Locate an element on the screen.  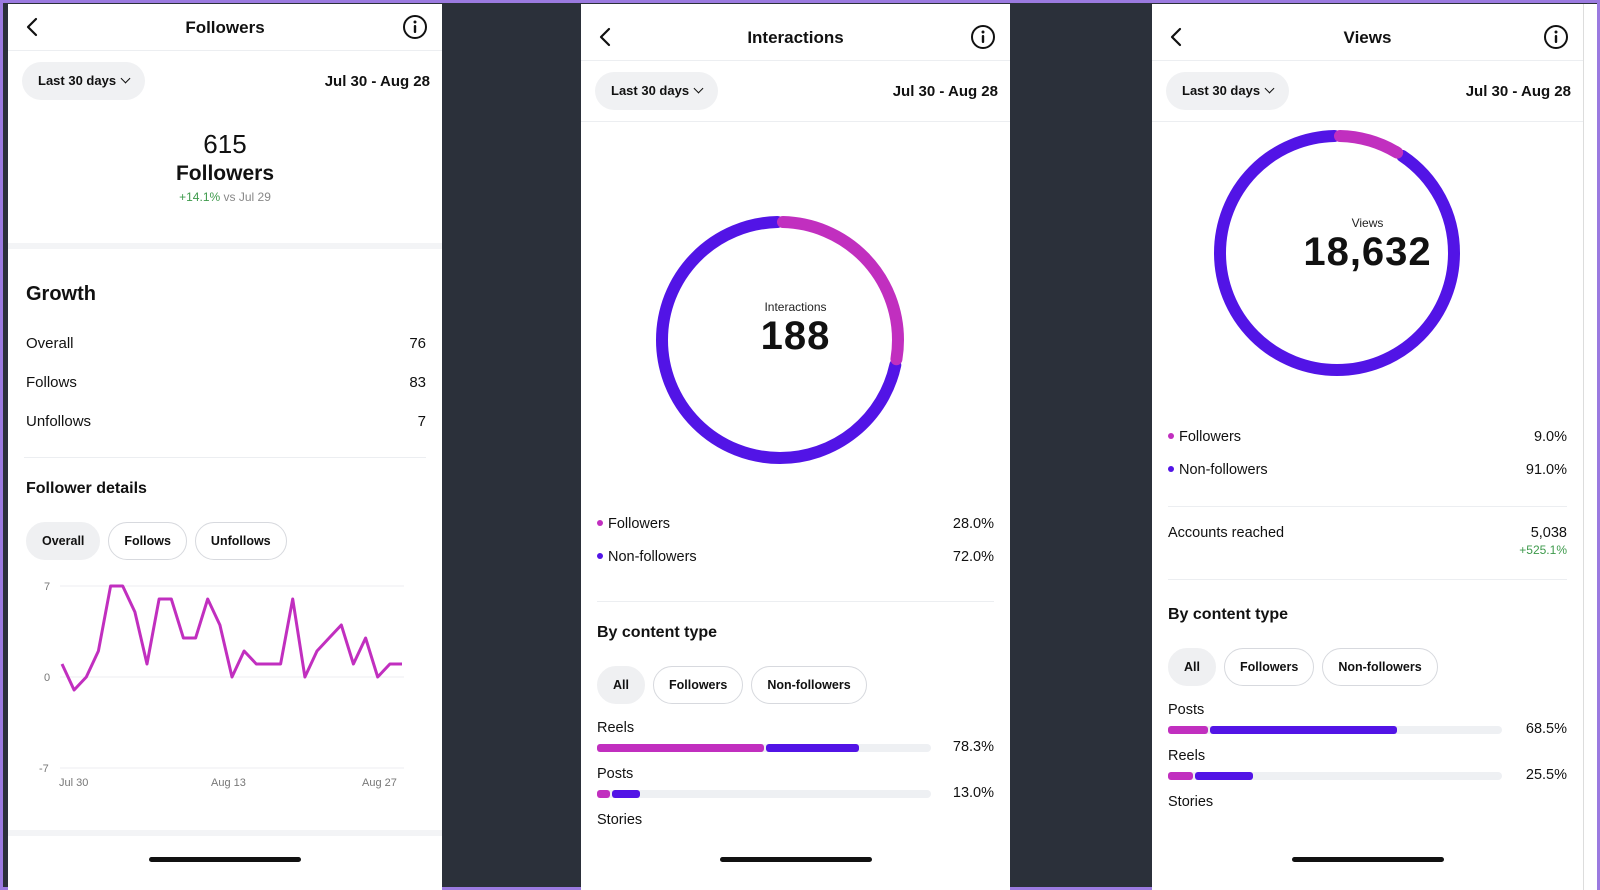
change-percent: +14.1% is located at coordinates (200, 197).